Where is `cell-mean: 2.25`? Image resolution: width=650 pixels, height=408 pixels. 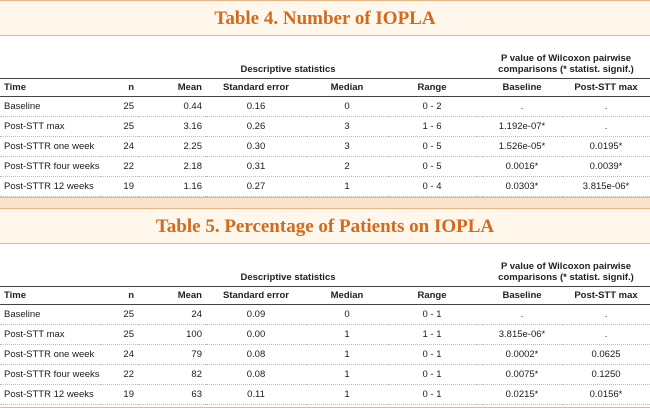 cell-mean: 2.25 is located at coordinates (172, 146).